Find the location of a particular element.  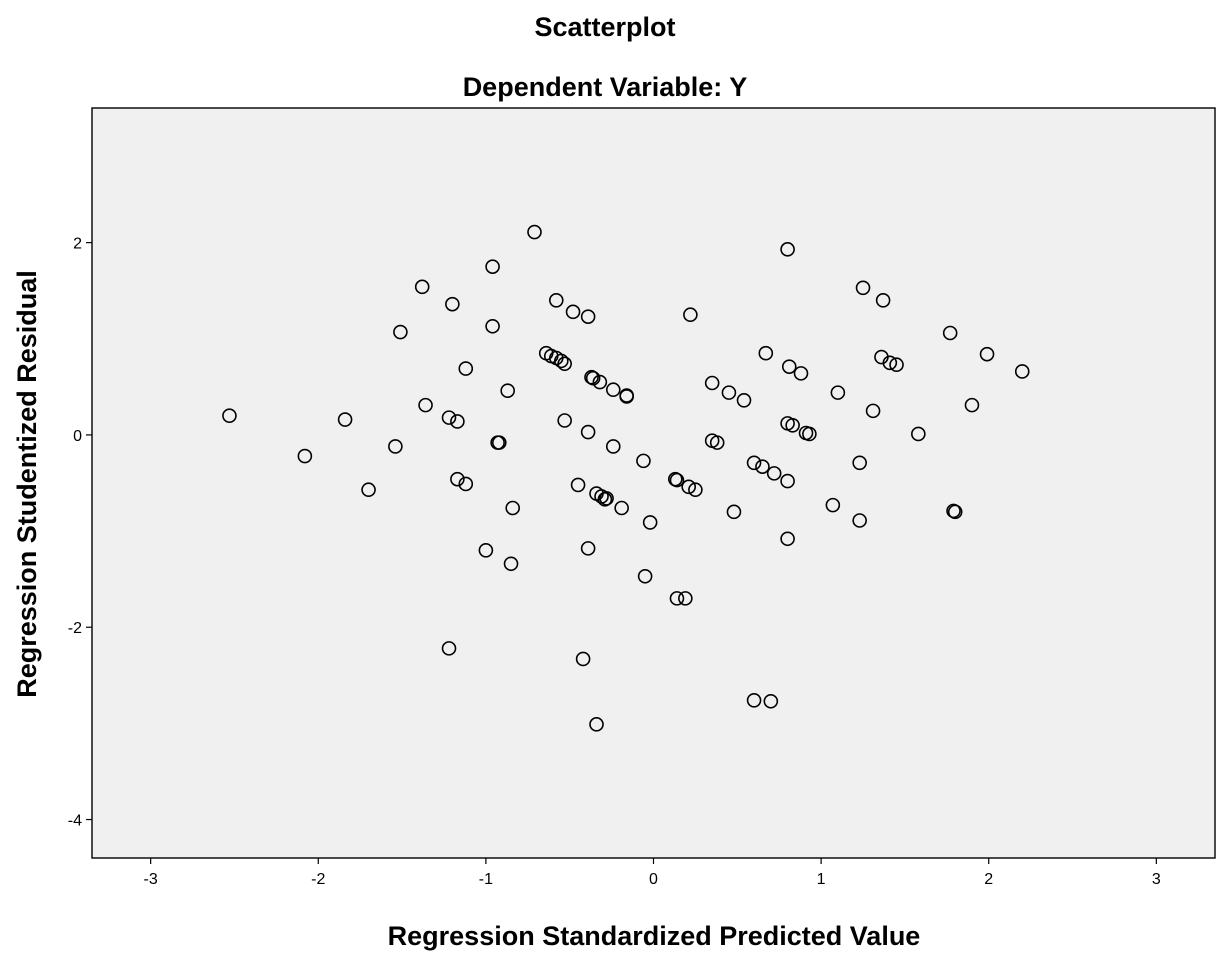

y-axis-ticks: -4 -2 0 2 is located at coordinates (80, 533).